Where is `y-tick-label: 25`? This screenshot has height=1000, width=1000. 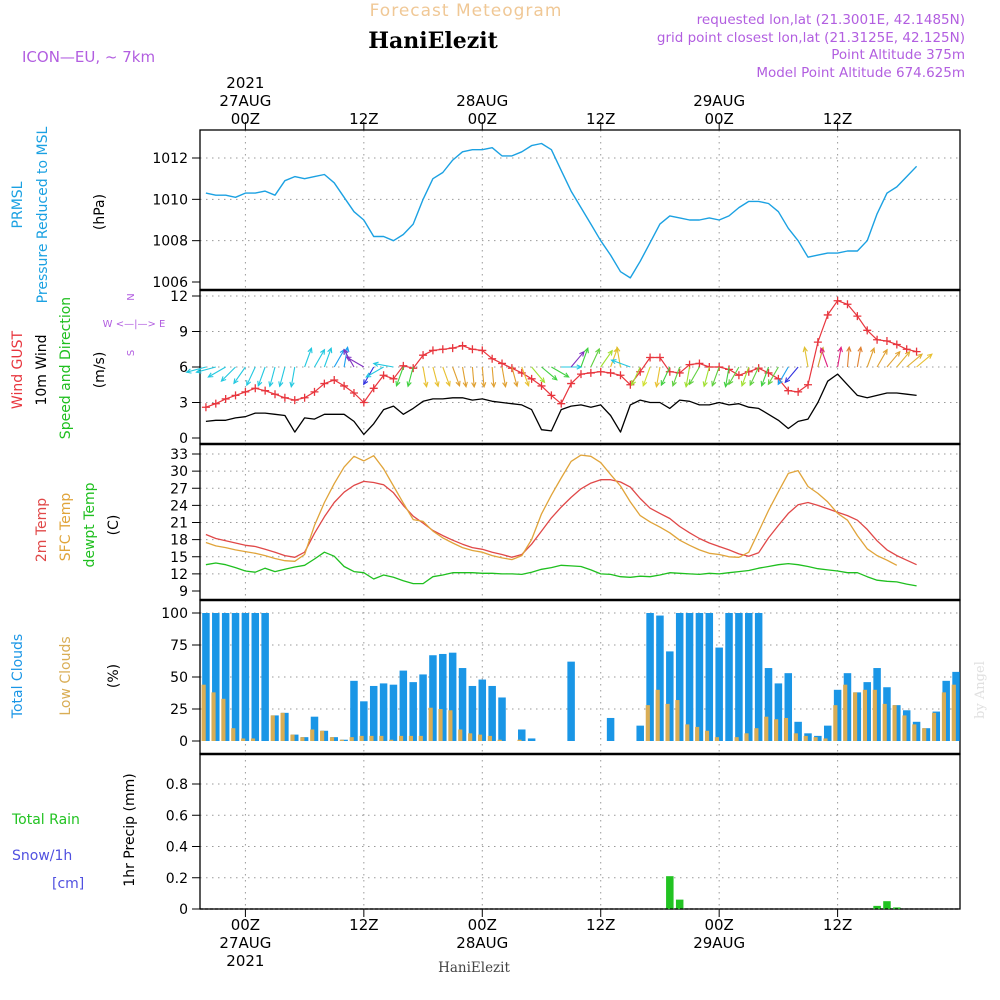 y-tick-label: 25 is located at coordinates (179, 710).